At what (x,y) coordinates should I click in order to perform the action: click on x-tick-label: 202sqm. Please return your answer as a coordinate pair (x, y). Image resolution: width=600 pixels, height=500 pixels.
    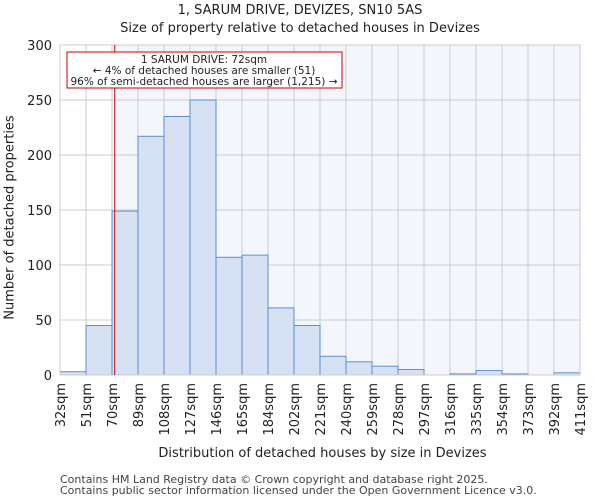
    Looking at the image, I should click on (295, 409).